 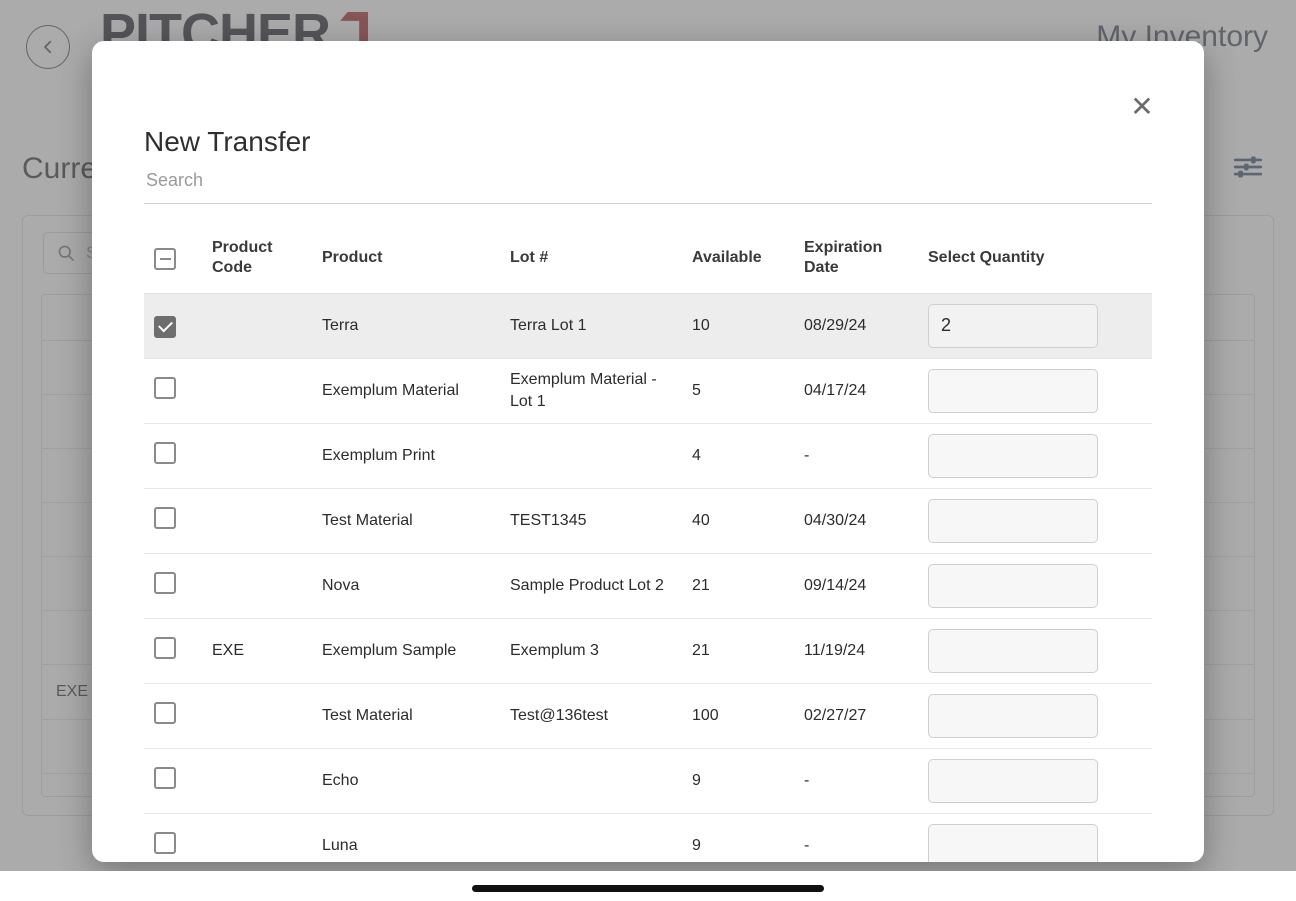 What do you see at coordinates (227, 141) in the screenshot?
I see `modal-title: New Transfer` at bounding box center [227, 141].